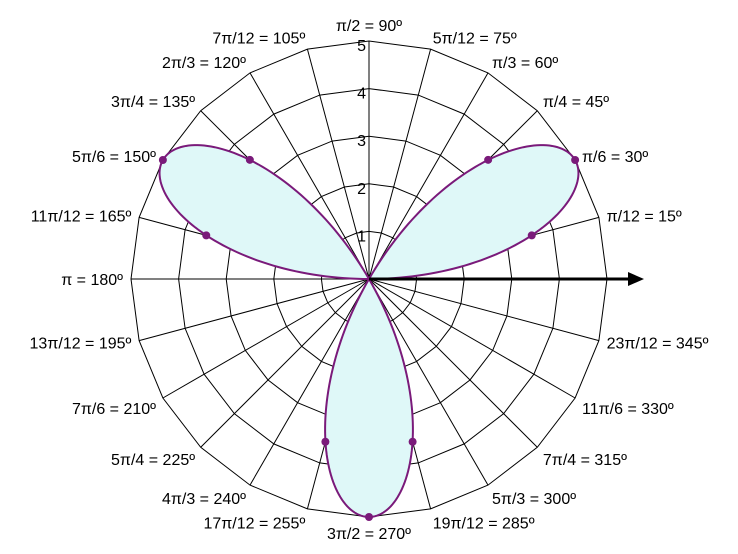 The height and width of the screenshot is (554, 738). What do you see at coordinates (615, 157) in the screenshot?
I see `angle-label-30: π/6 = 30º` at bounding box center [615, 157].